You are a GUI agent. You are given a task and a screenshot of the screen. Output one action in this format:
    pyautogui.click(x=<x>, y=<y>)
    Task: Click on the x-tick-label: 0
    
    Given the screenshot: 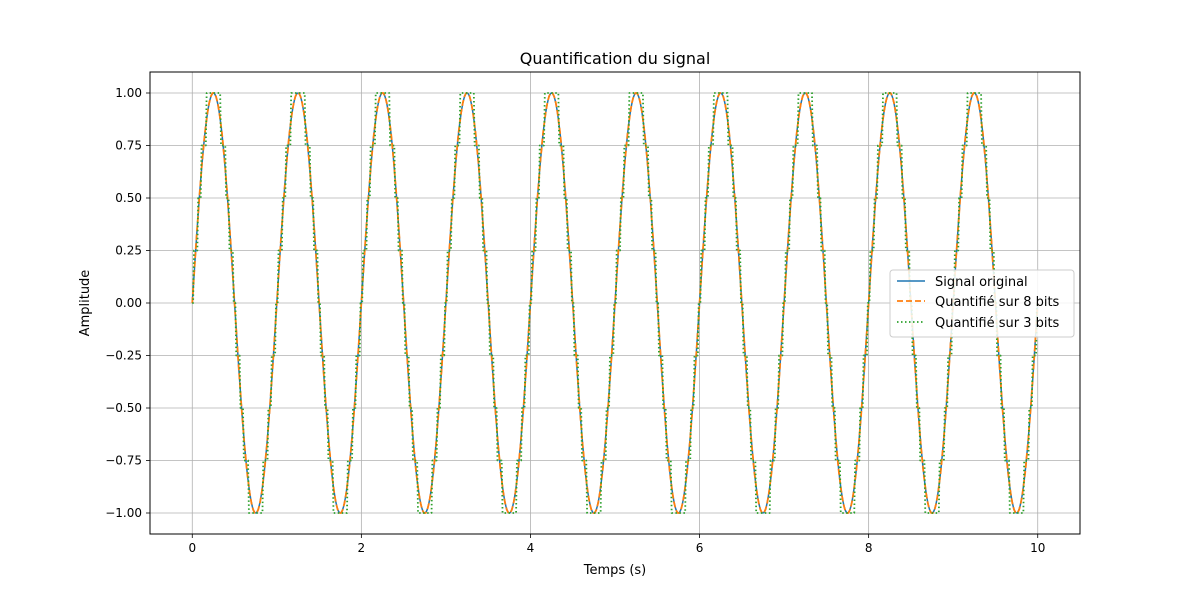 What is the action you would take?
    pyautogui.click(x=192, y=548)
    